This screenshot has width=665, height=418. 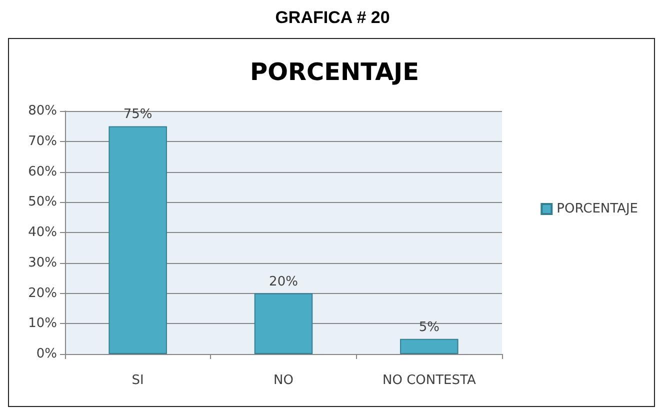 What do you see at coordinates (332, 17) in the screenshot?
I see `chart-title: GRAFICA # 20` at bounding box center [332, 17].